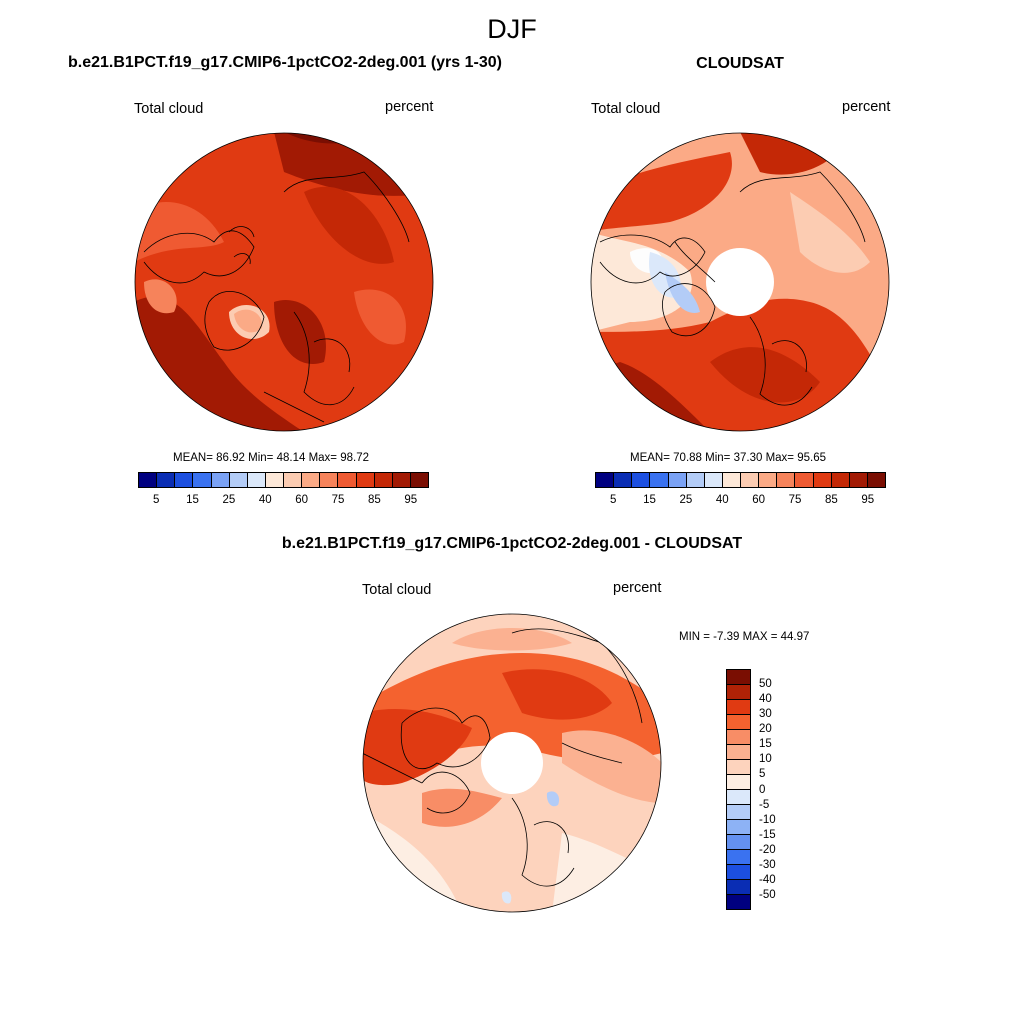 This screenshot has height=1024, width=1024. What do you see at coordinates (291, 458) in the screenshot?
I see `model-min-value: 48.14` at bounding box center [291, 458].